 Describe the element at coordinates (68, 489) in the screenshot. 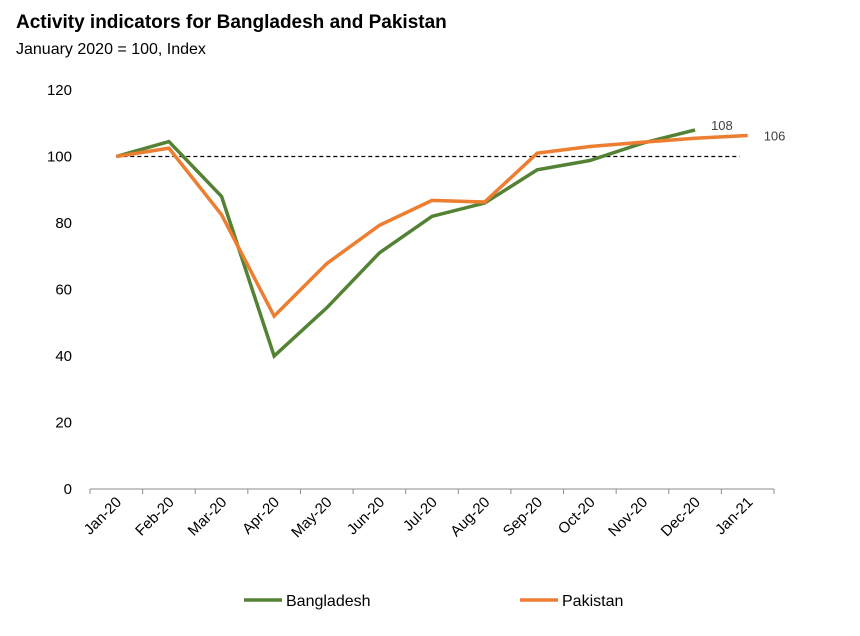

I see `y-tick-label: 0` at that location.